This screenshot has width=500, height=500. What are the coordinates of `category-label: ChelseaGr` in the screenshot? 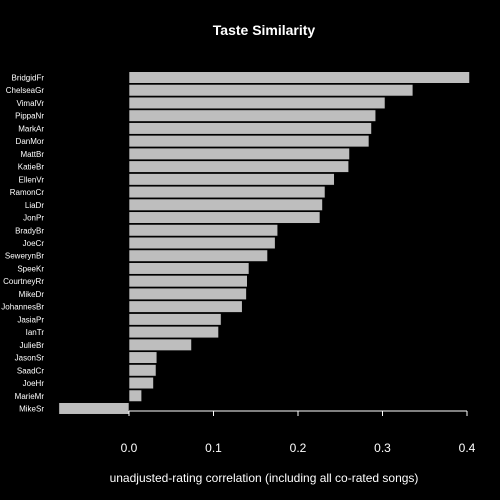 It's located at (25, 90).